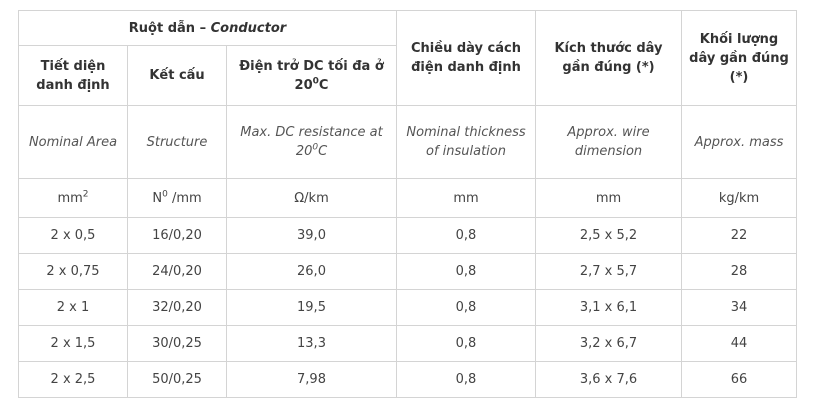 Image resolution: width=817 pixels, height=404 pixels. I want to click on data-cell: 22, so click(739, 235).